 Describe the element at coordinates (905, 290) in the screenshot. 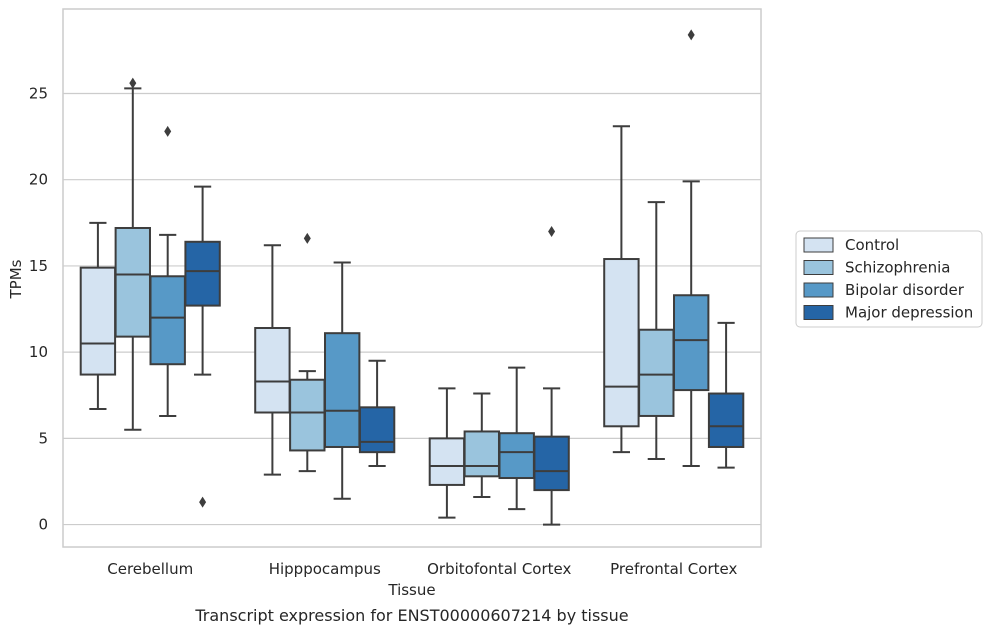

I see `legend-label: Bipolar disorder` at that location.